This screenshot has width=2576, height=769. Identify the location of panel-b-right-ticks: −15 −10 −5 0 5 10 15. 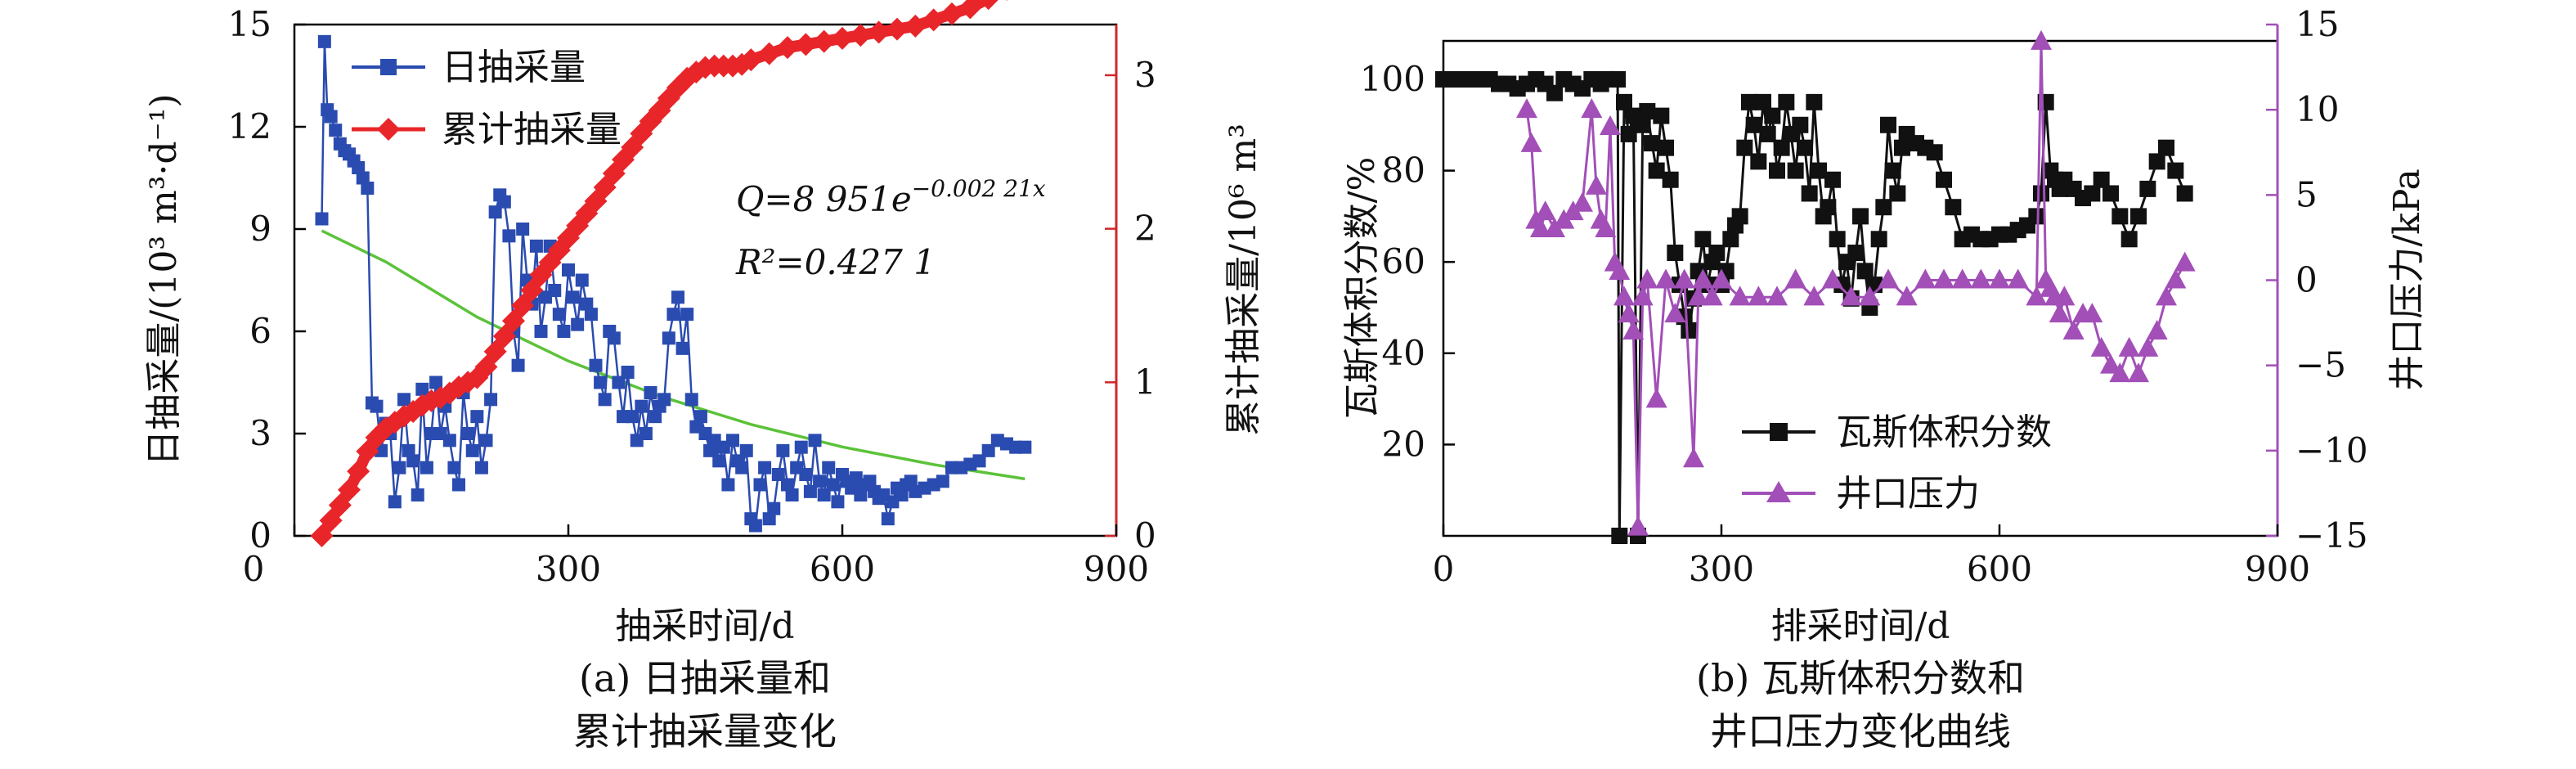
(2317, 280).